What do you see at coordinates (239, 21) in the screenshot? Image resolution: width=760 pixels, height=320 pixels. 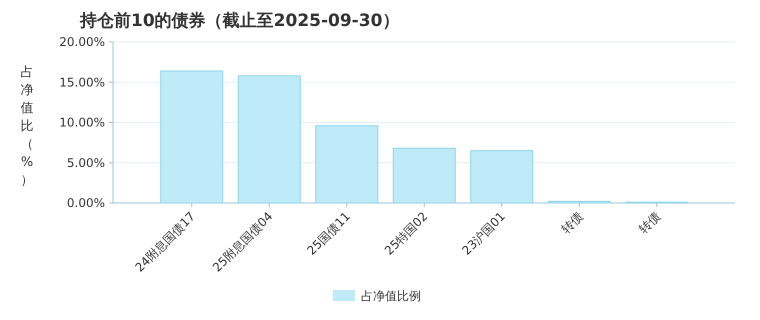 I see `chart-title: 持仓前10的债券（截止至2025-09-30）` at bounding box center [239, 21].